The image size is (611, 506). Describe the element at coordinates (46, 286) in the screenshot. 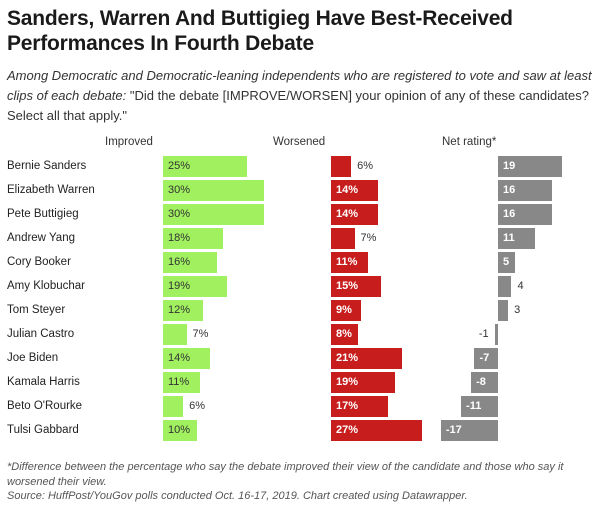

I see `candidate-label: Amy Klobuchar` at that location.